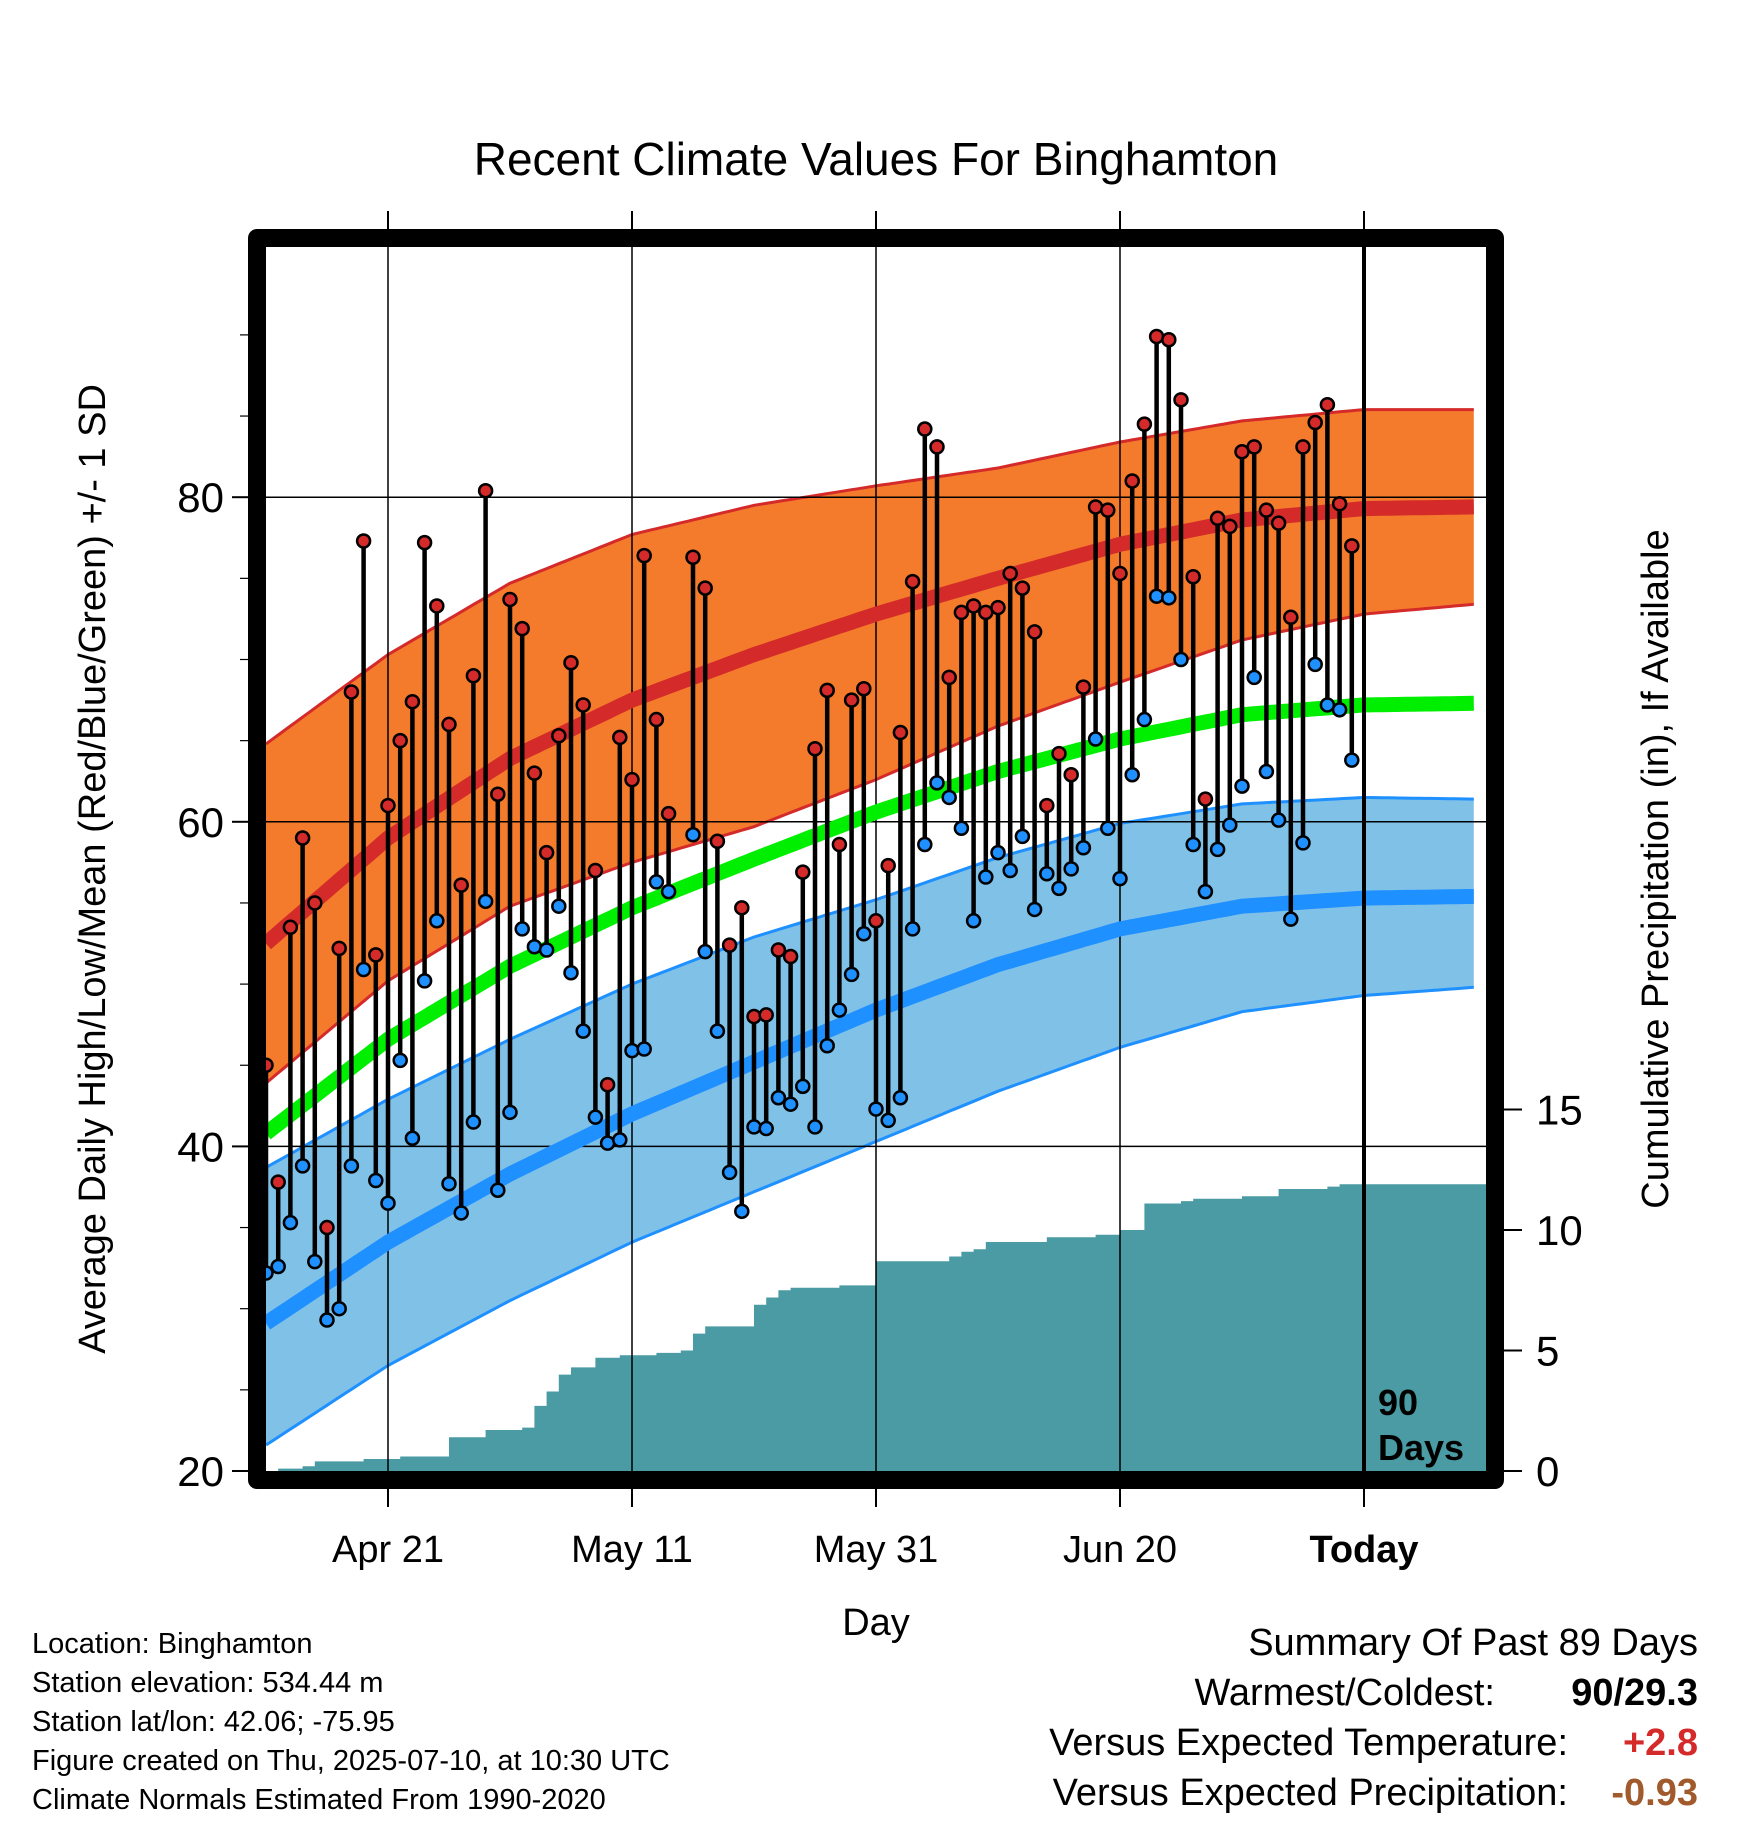  What do you see at coordinates (1473, 1643) in the screenshot?
I see `summary-heading: Summary Of Past 89 Days` at bounding box center [1473, 1643].